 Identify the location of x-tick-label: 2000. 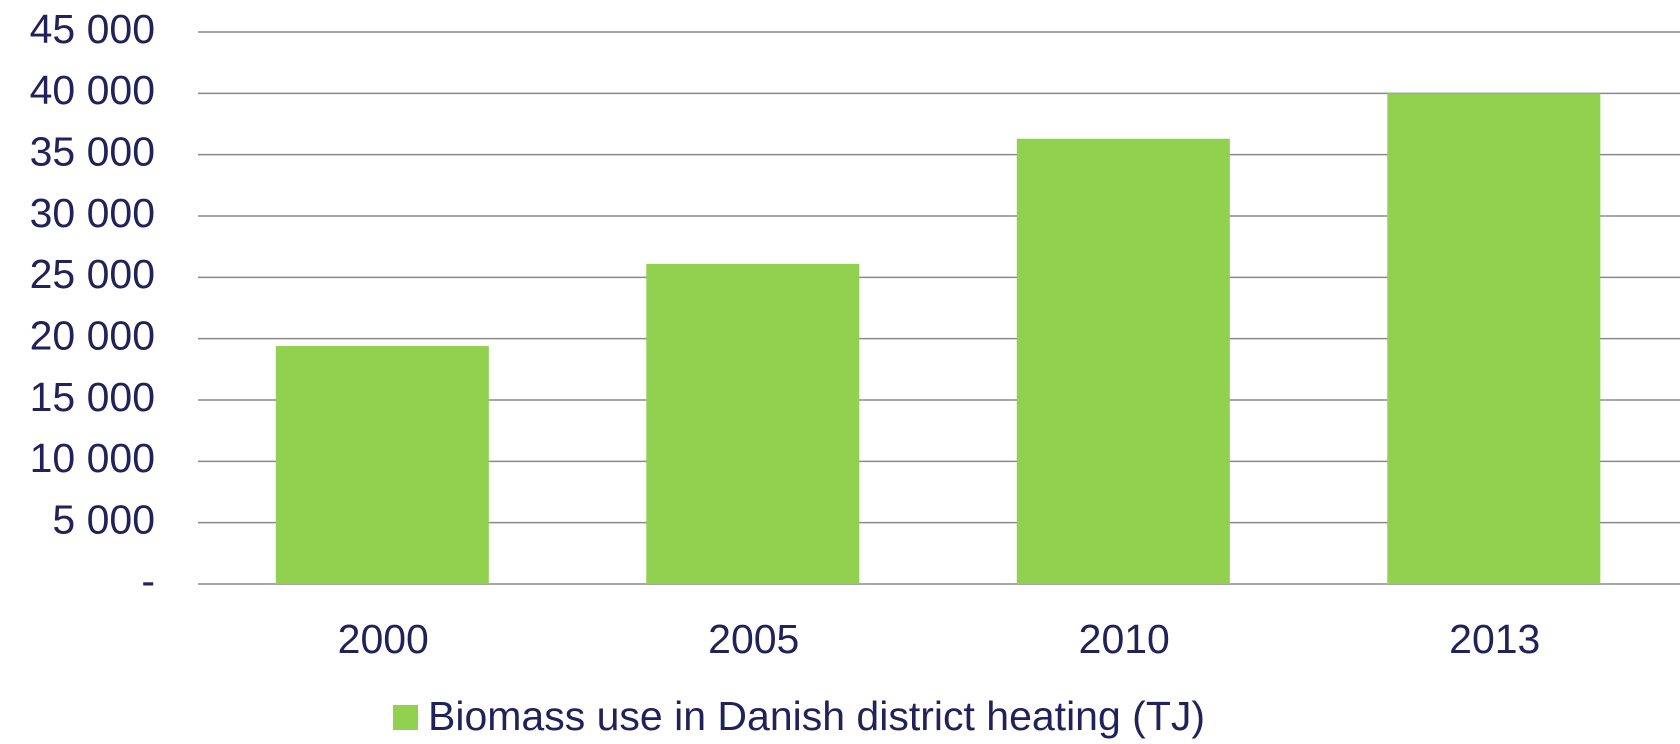
(383, 639).